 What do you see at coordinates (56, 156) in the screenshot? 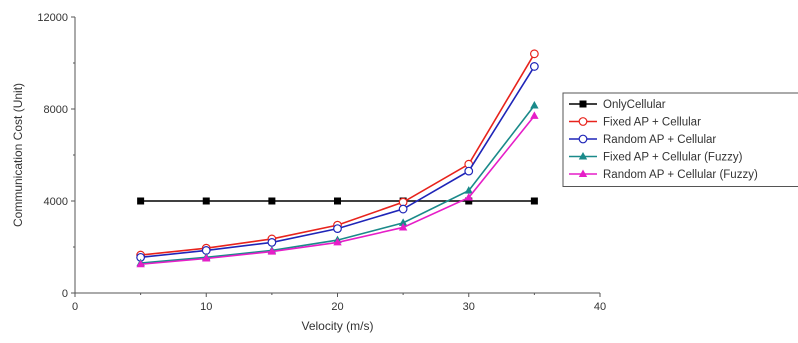
I see `y-ticks: 0 4000 8000 12000` at bounding box center [56, 156].